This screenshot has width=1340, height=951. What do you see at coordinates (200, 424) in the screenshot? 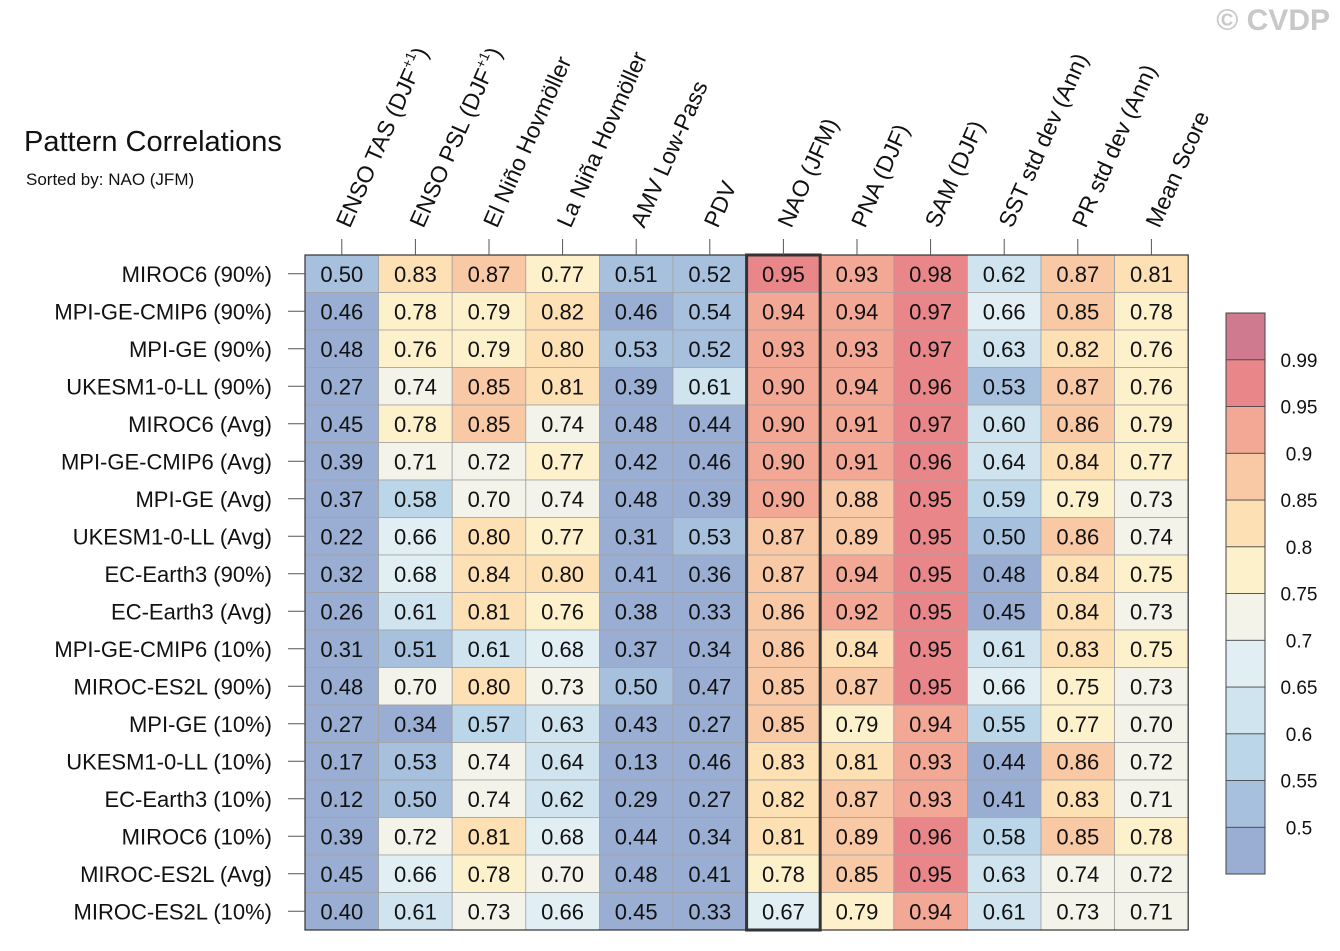
I see `row-label: MIROC6 (Avg)` at bounding box center [200, 424].